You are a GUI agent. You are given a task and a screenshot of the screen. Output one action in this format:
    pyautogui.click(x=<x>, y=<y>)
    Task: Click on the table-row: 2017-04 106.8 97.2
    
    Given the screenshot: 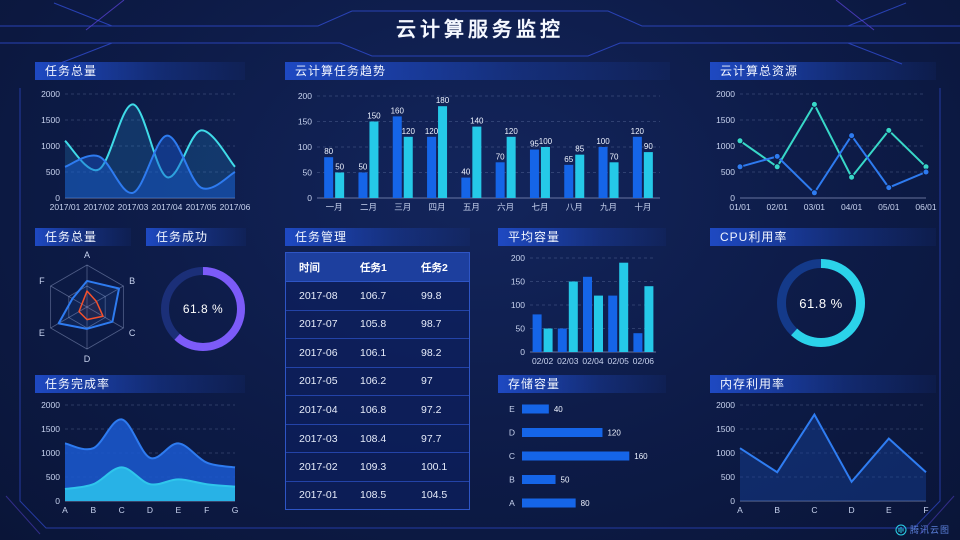 What is the action you would take?
    pyautogui.click(x=377, y=410)
    